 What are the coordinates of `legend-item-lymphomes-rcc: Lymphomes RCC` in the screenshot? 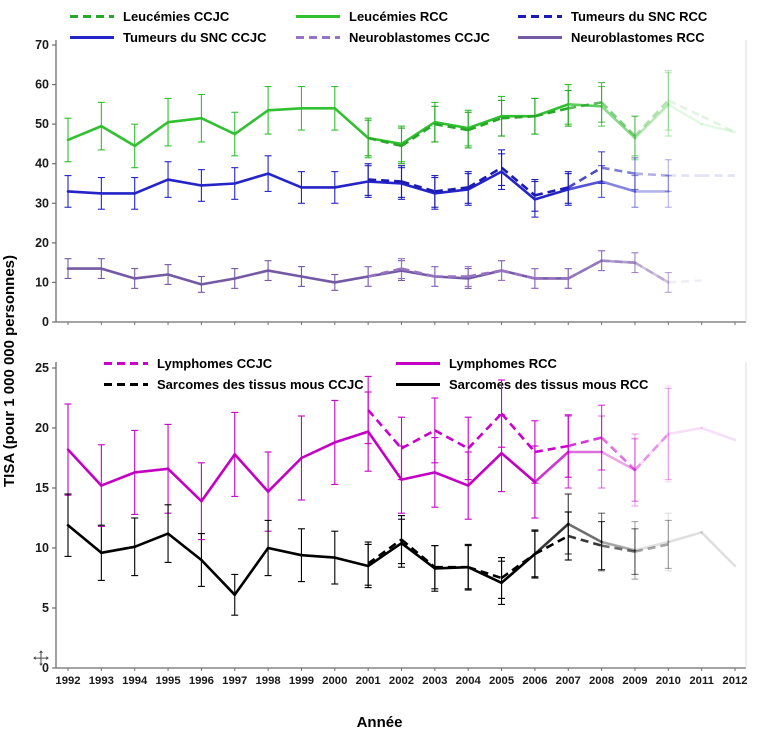 It's located at (522, 363).